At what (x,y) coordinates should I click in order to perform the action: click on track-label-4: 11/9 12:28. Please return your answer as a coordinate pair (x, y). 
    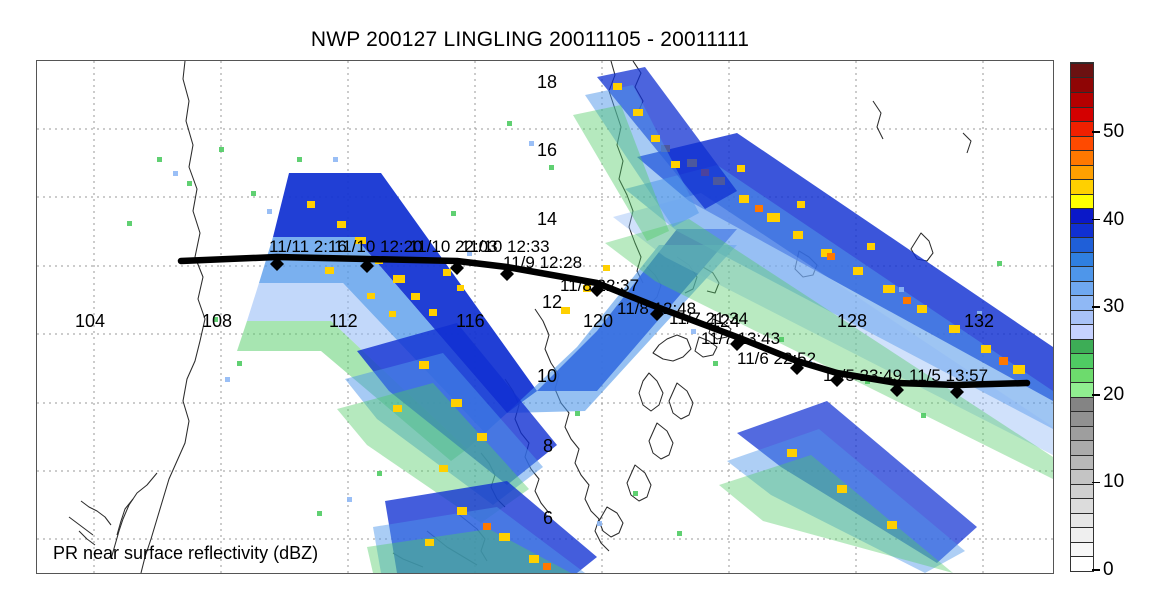
    Looking at the image, I should click on (543, 262).